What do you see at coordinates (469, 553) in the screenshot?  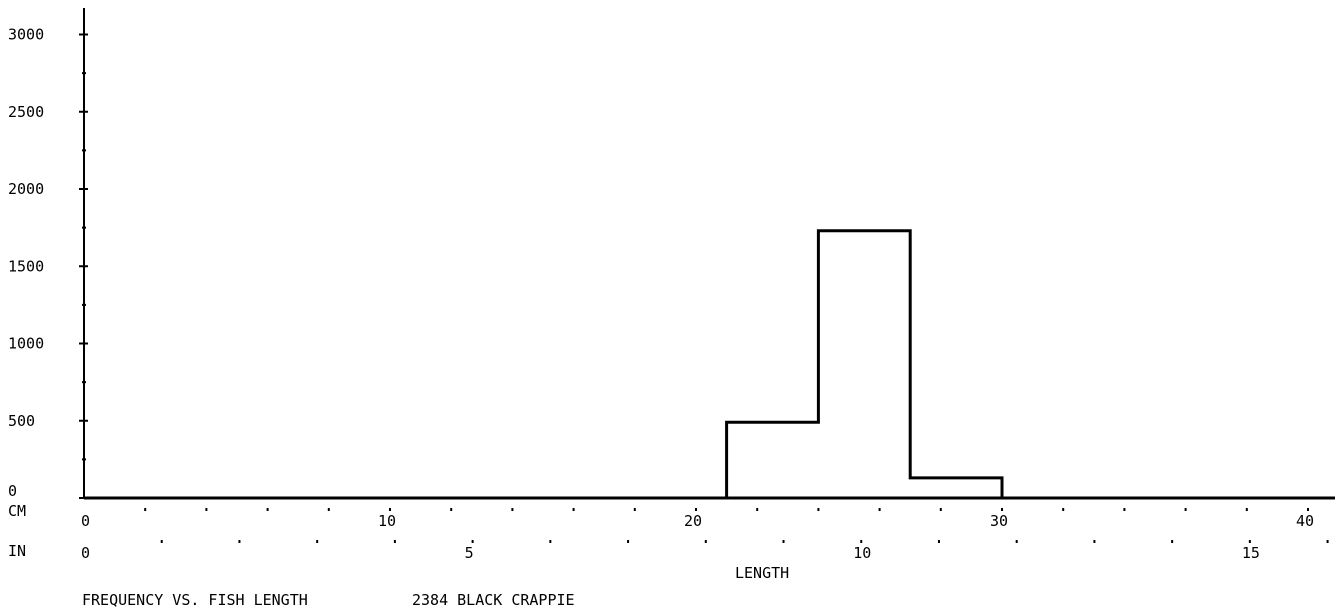 I see `in-tick-label: 5` at bounding box center [469, 553].